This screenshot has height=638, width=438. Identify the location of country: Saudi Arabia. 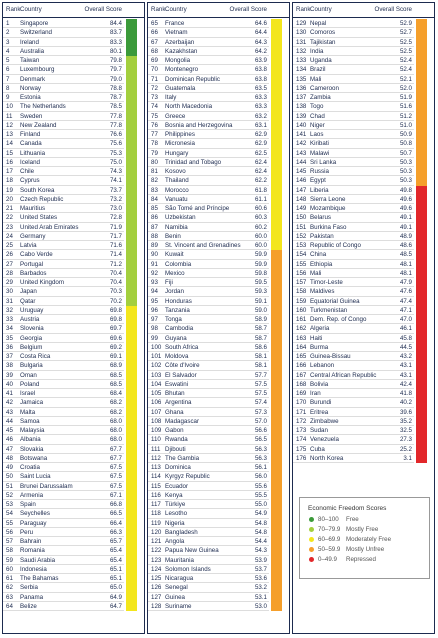
(38, 560).